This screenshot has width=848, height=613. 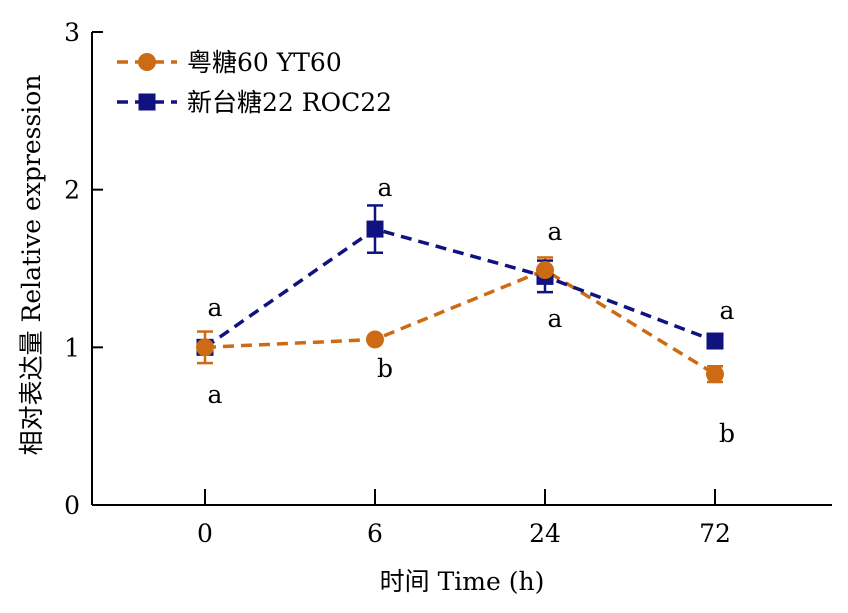 I want to click on y-ticks: 0 1 2 3, so click(x=83, y=269).